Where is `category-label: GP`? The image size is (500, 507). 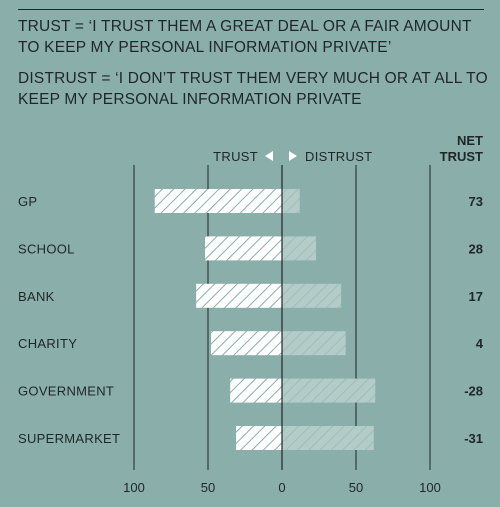
category-label: GP is located at coordinates (27, 201).